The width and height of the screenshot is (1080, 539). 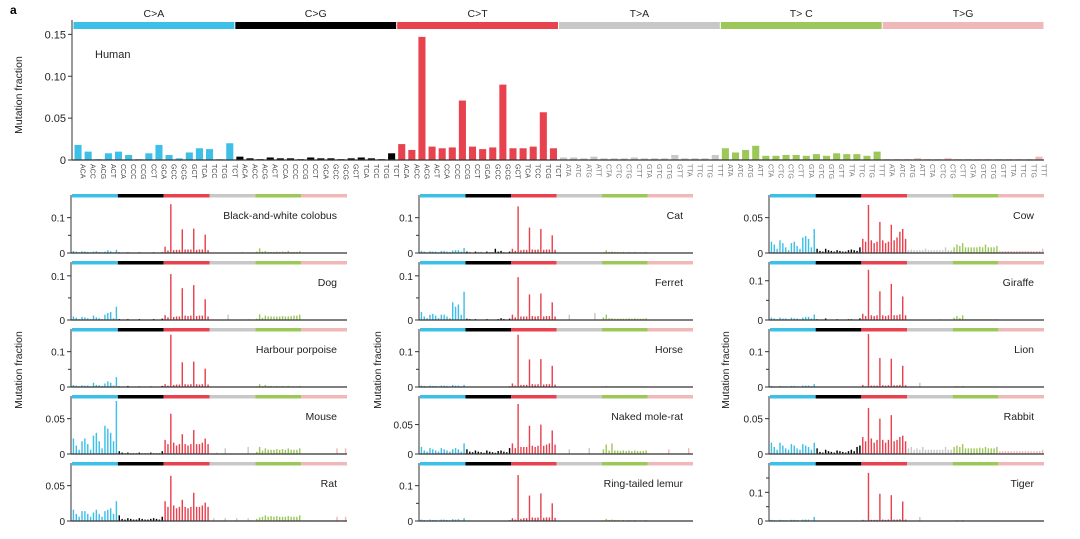 What do you see at coordinates (860, 171) in the screenshot?
I see `context-label: TTC` at bounding box center [860, 171].